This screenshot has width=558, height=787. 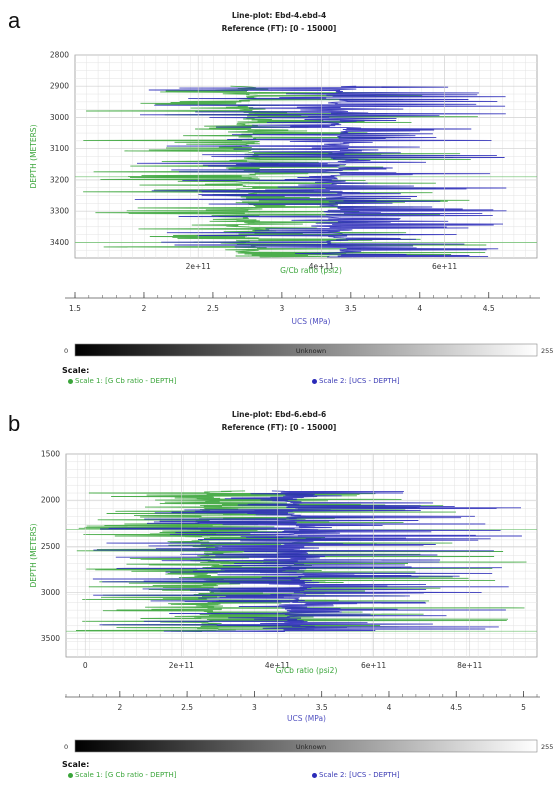 I want to click on plot-title: Line-plot: Ebd-6.ebd-6, so click(x=279, y=414).